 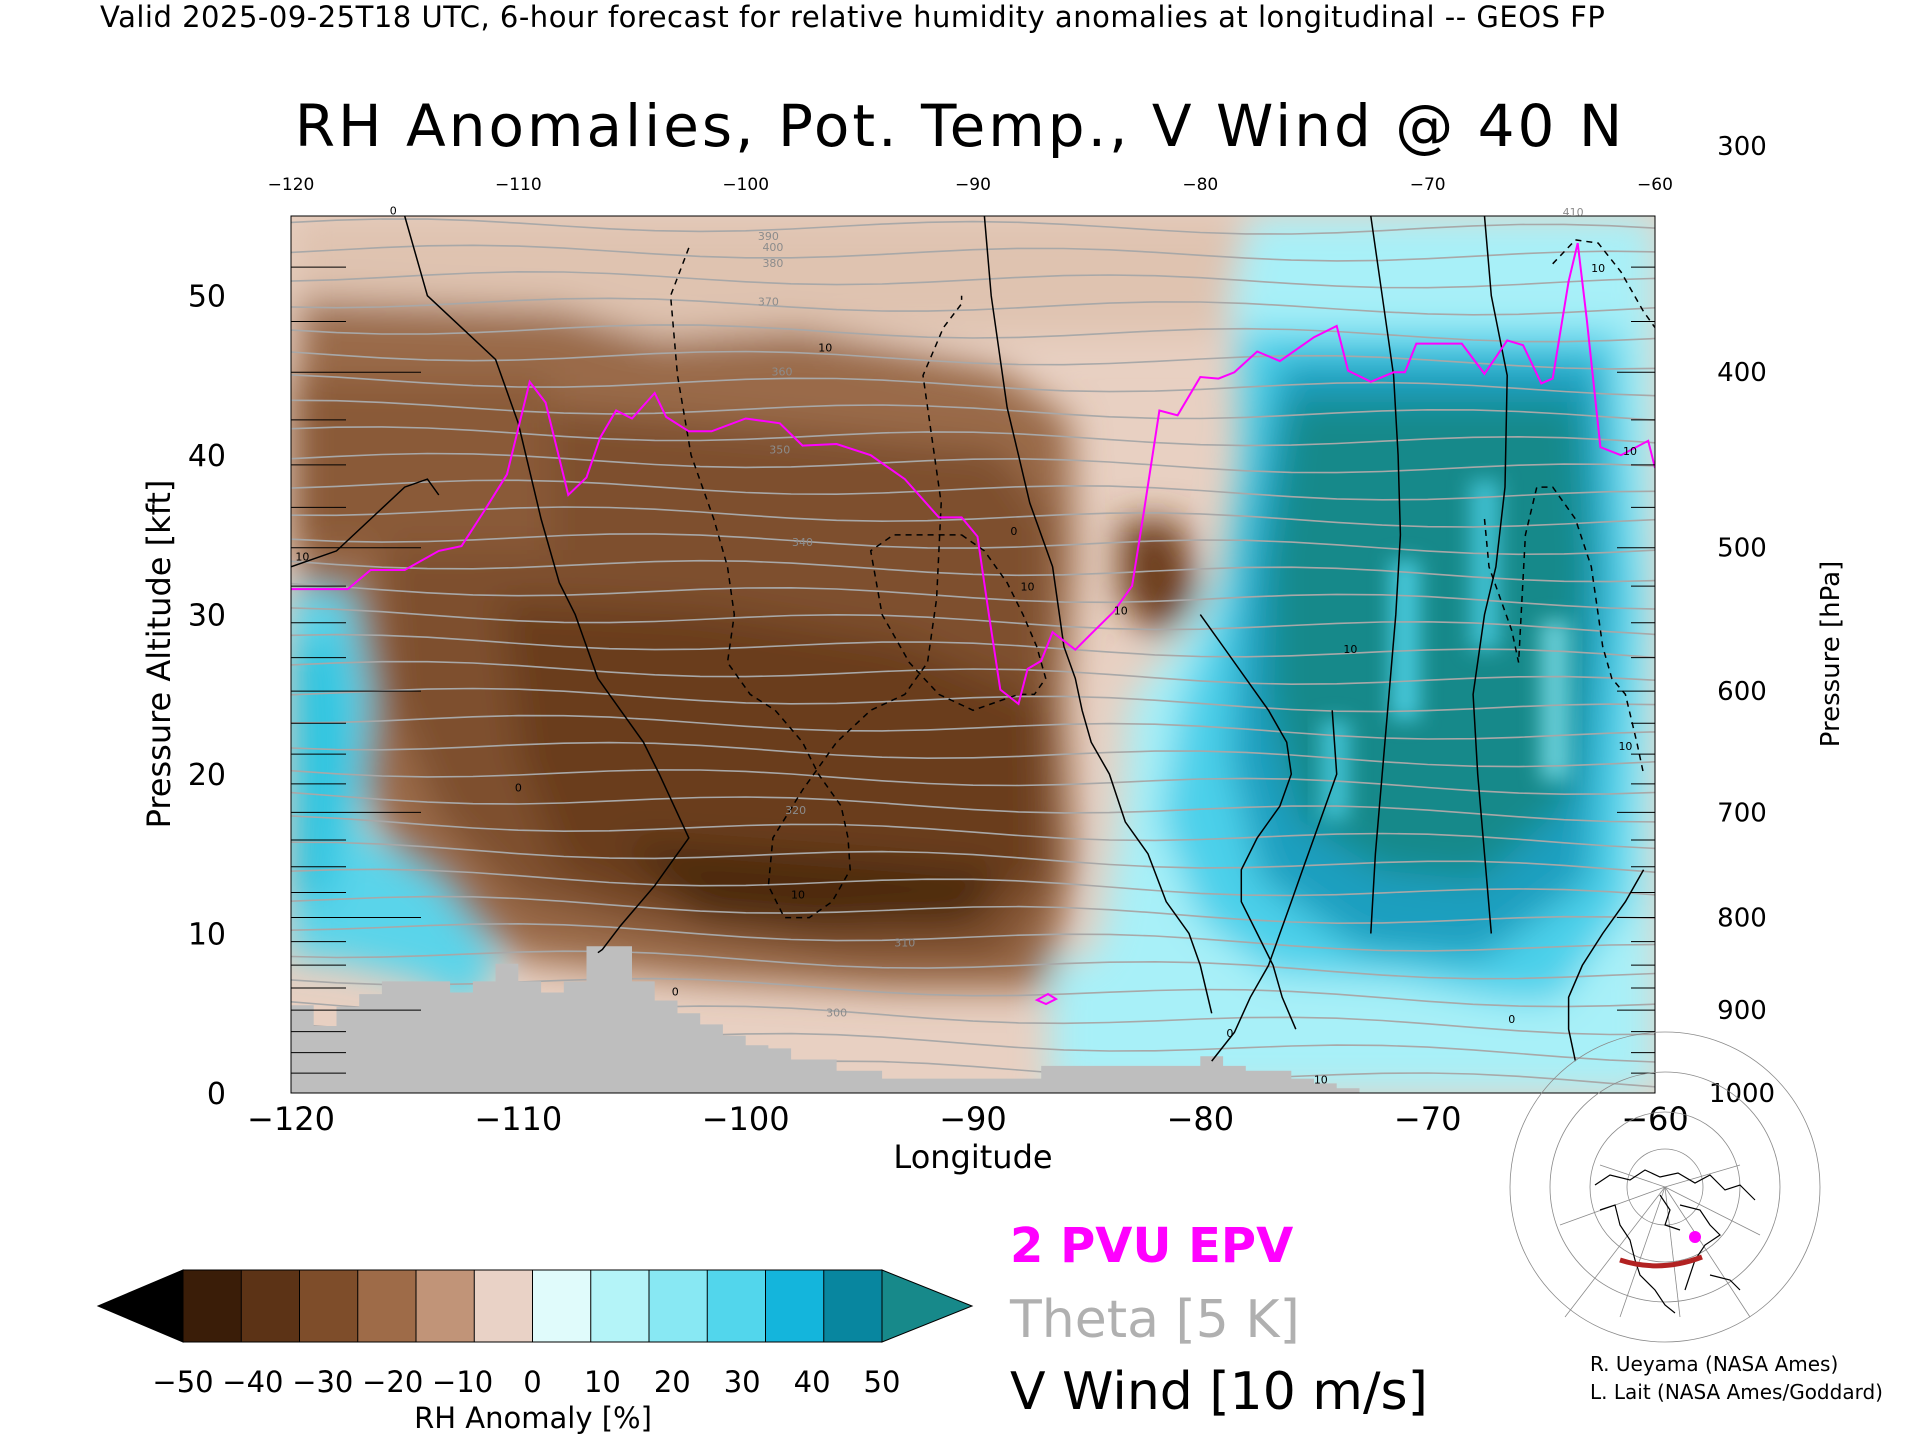 What do you see at coordinates (772, 247) in the screenshot?
I see `theta-contour-label: 400` at bounding box center [772, 247].